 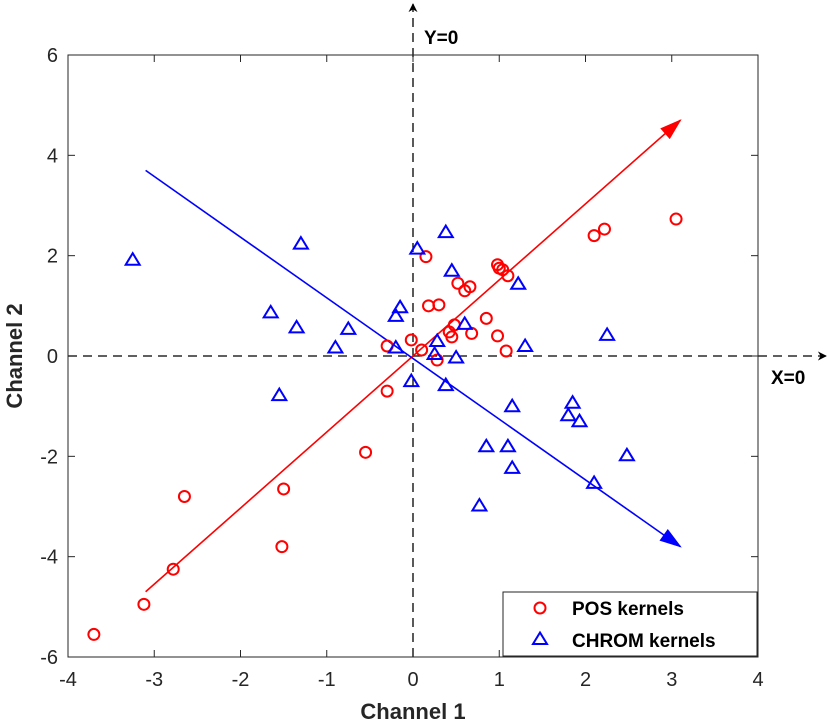 What do you see at coordinates (241, 680) in the screenshot?
I see `x-tick-label: -2` at bounding box center [241, 680].